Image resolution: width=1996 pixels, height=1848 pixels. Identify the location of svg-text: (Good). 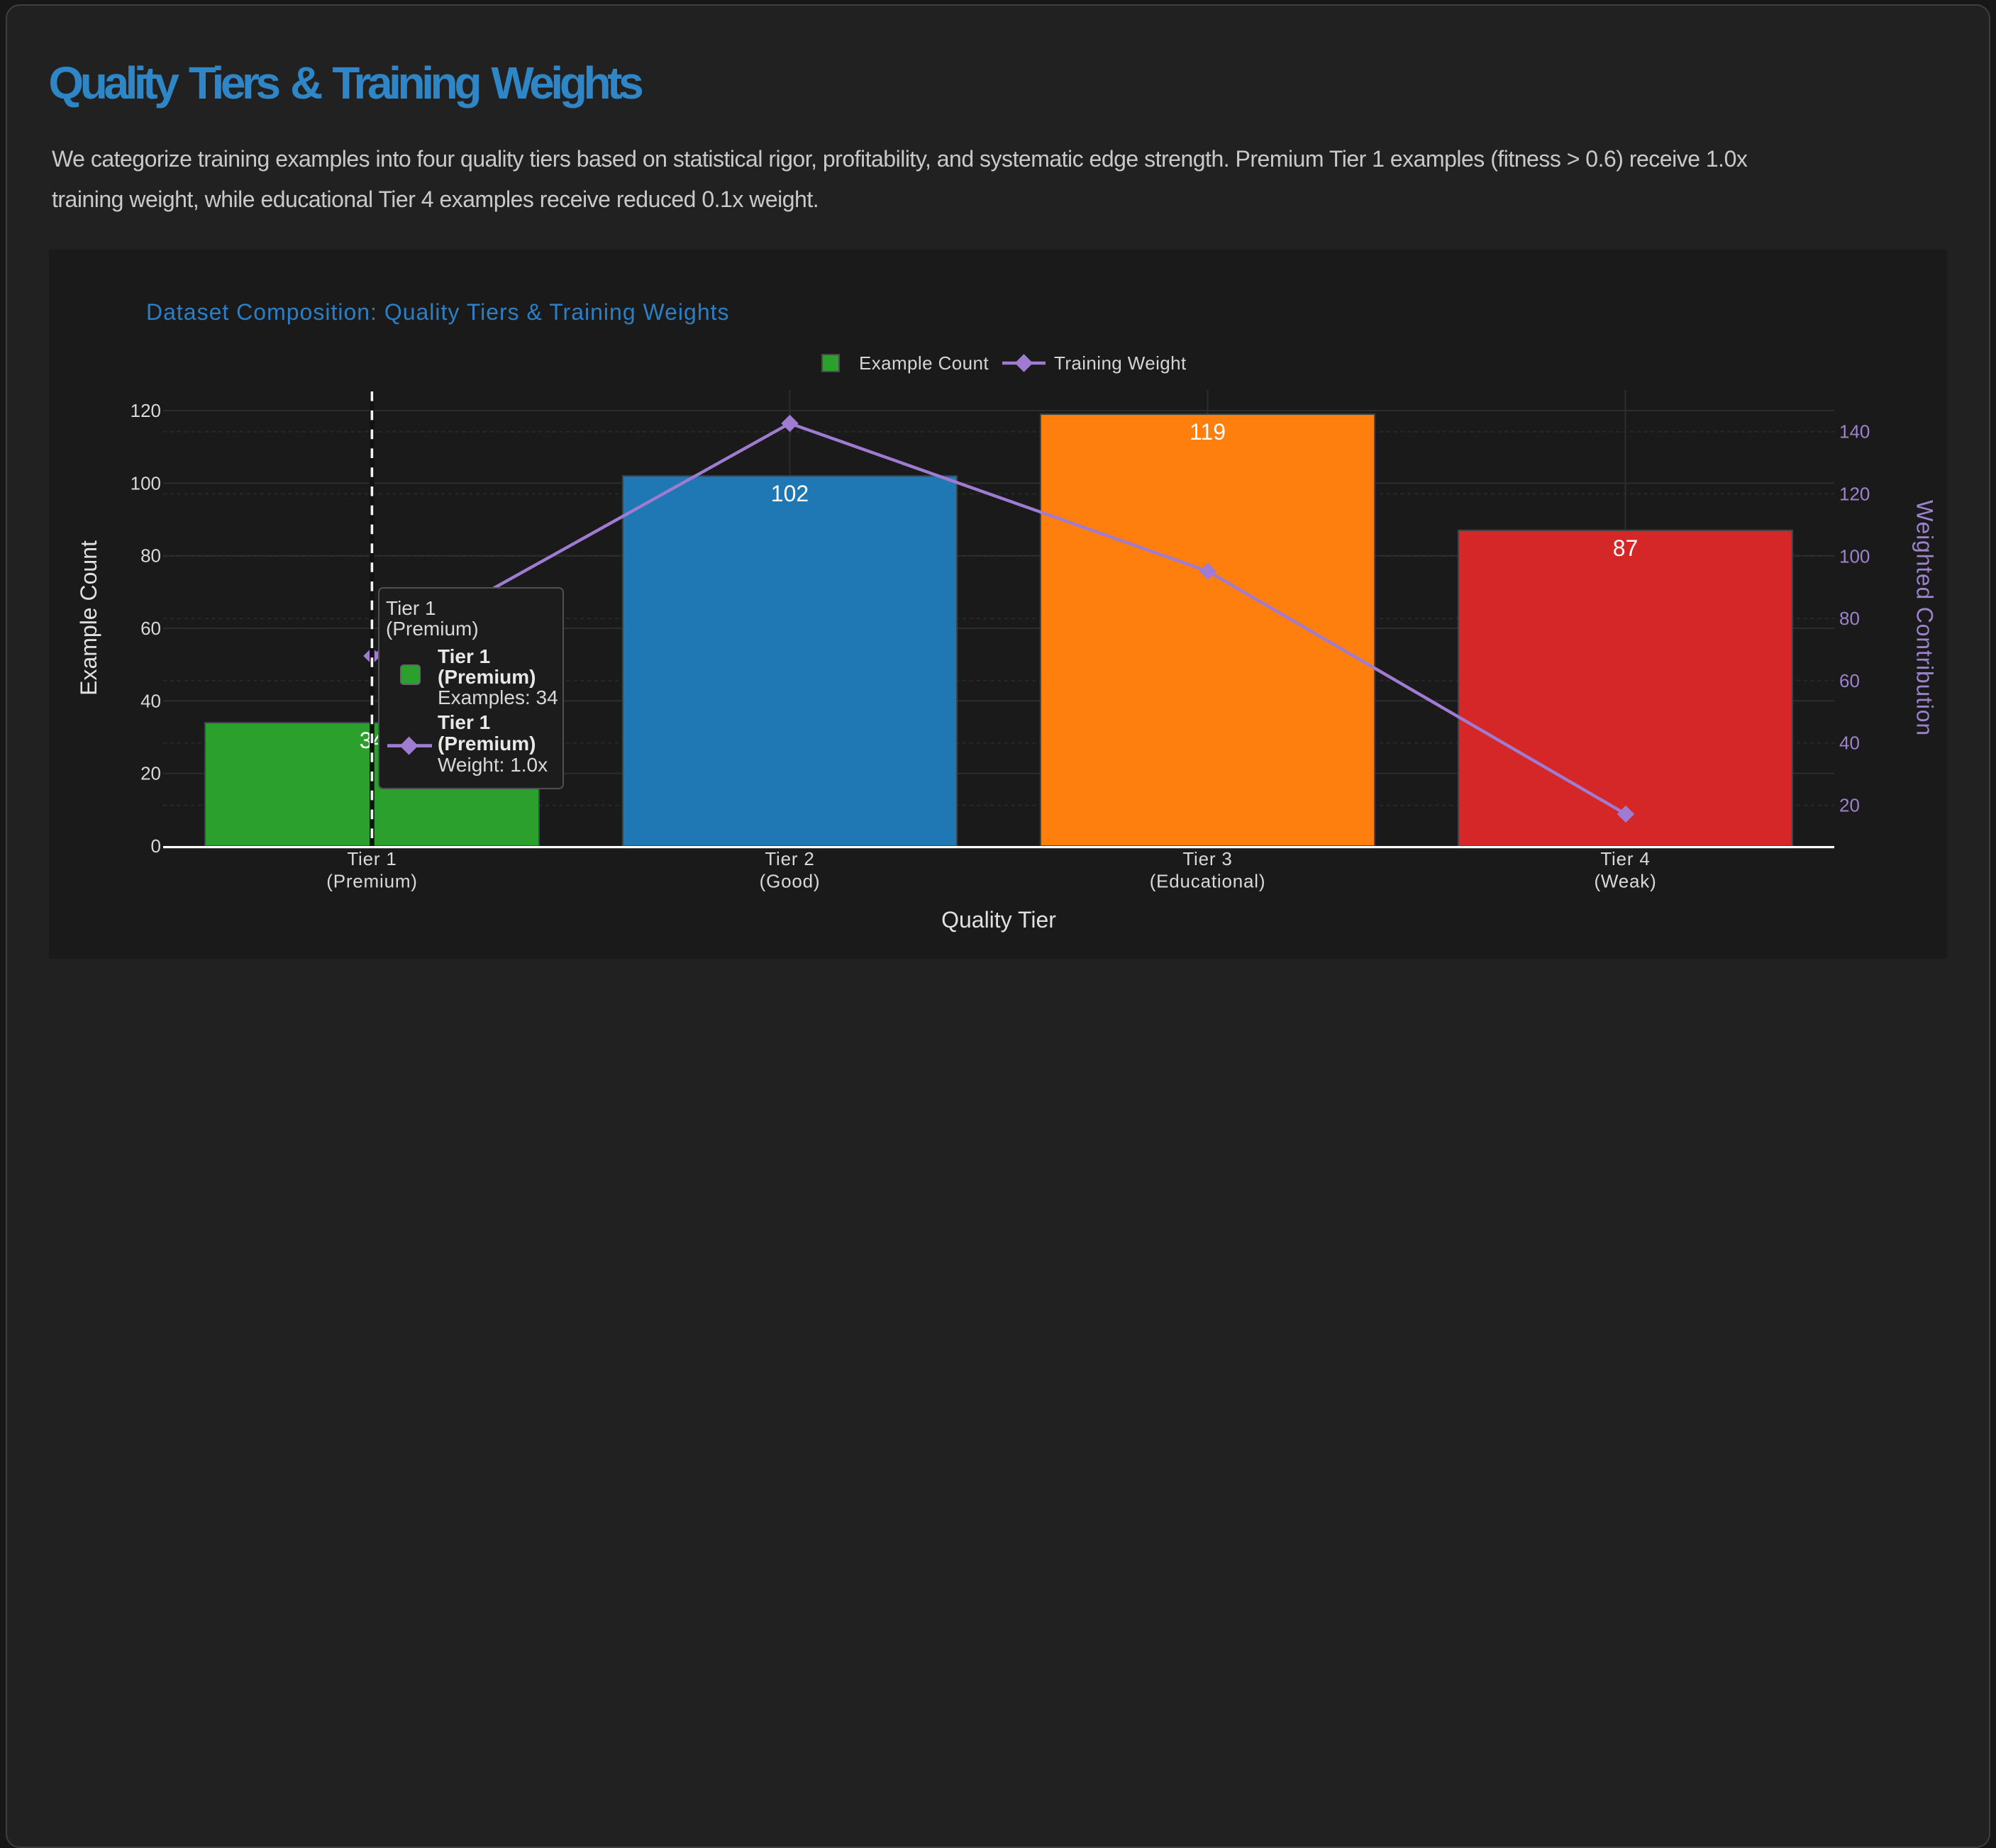
(790, 881).